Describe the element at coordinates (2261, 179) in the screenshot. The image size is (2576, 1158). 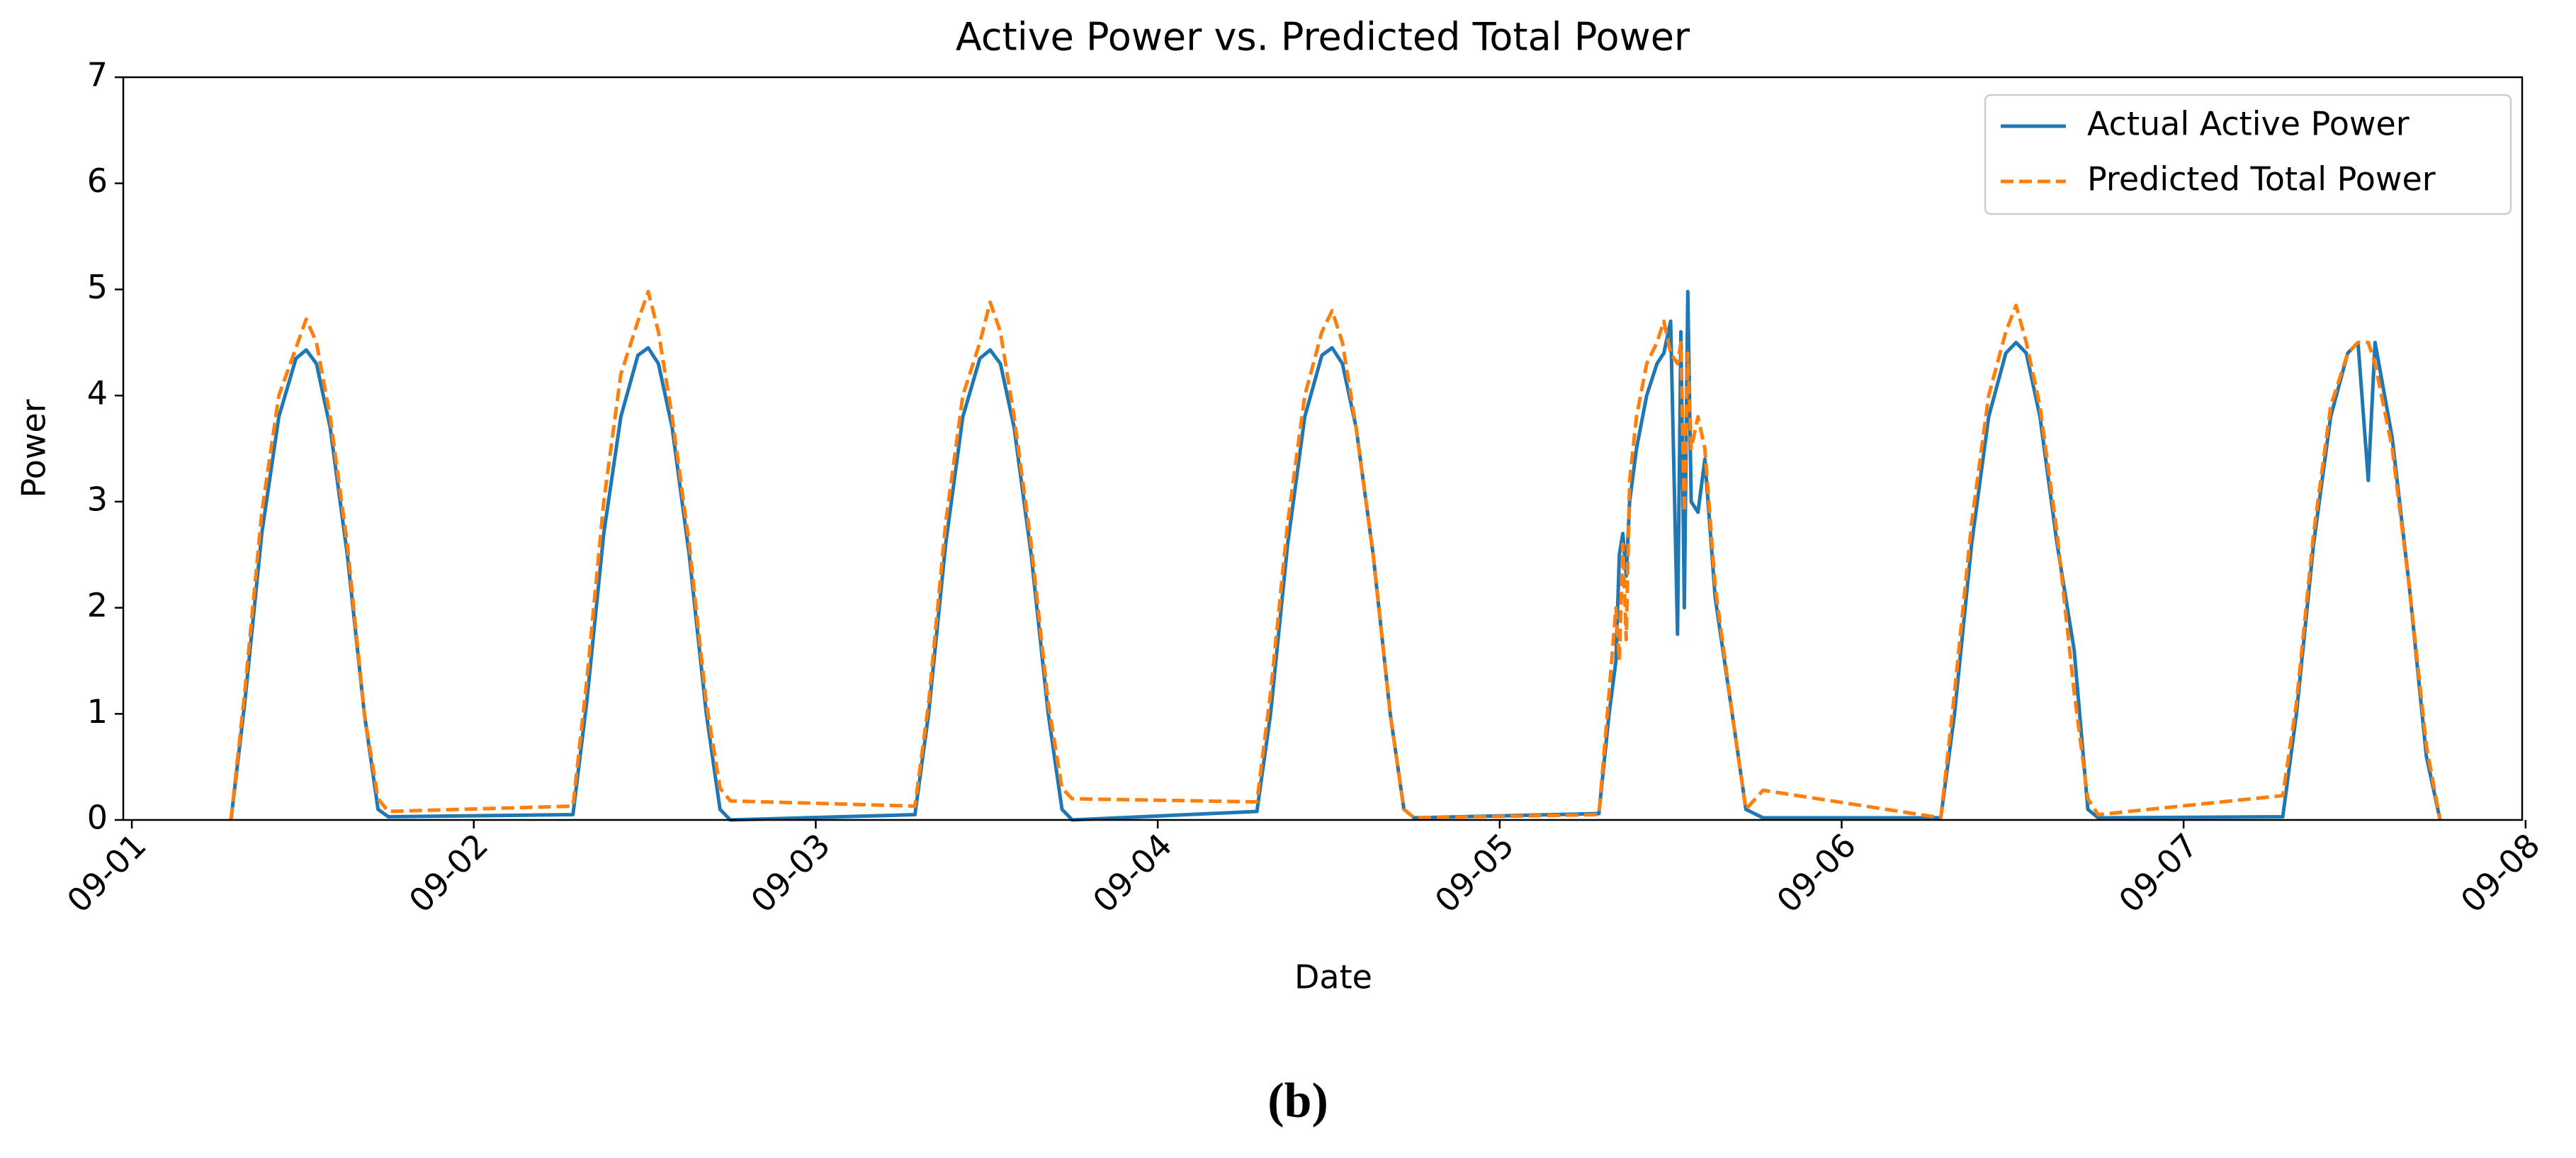
I see `legend-label: Predicted Total Power` at that location.